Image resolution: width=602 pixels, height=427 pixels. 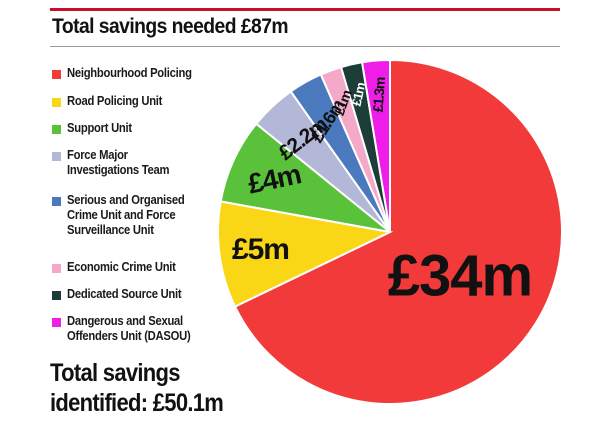 I want to click on legend-item: Neighbourhood Policing, so click(x=154, y=73).